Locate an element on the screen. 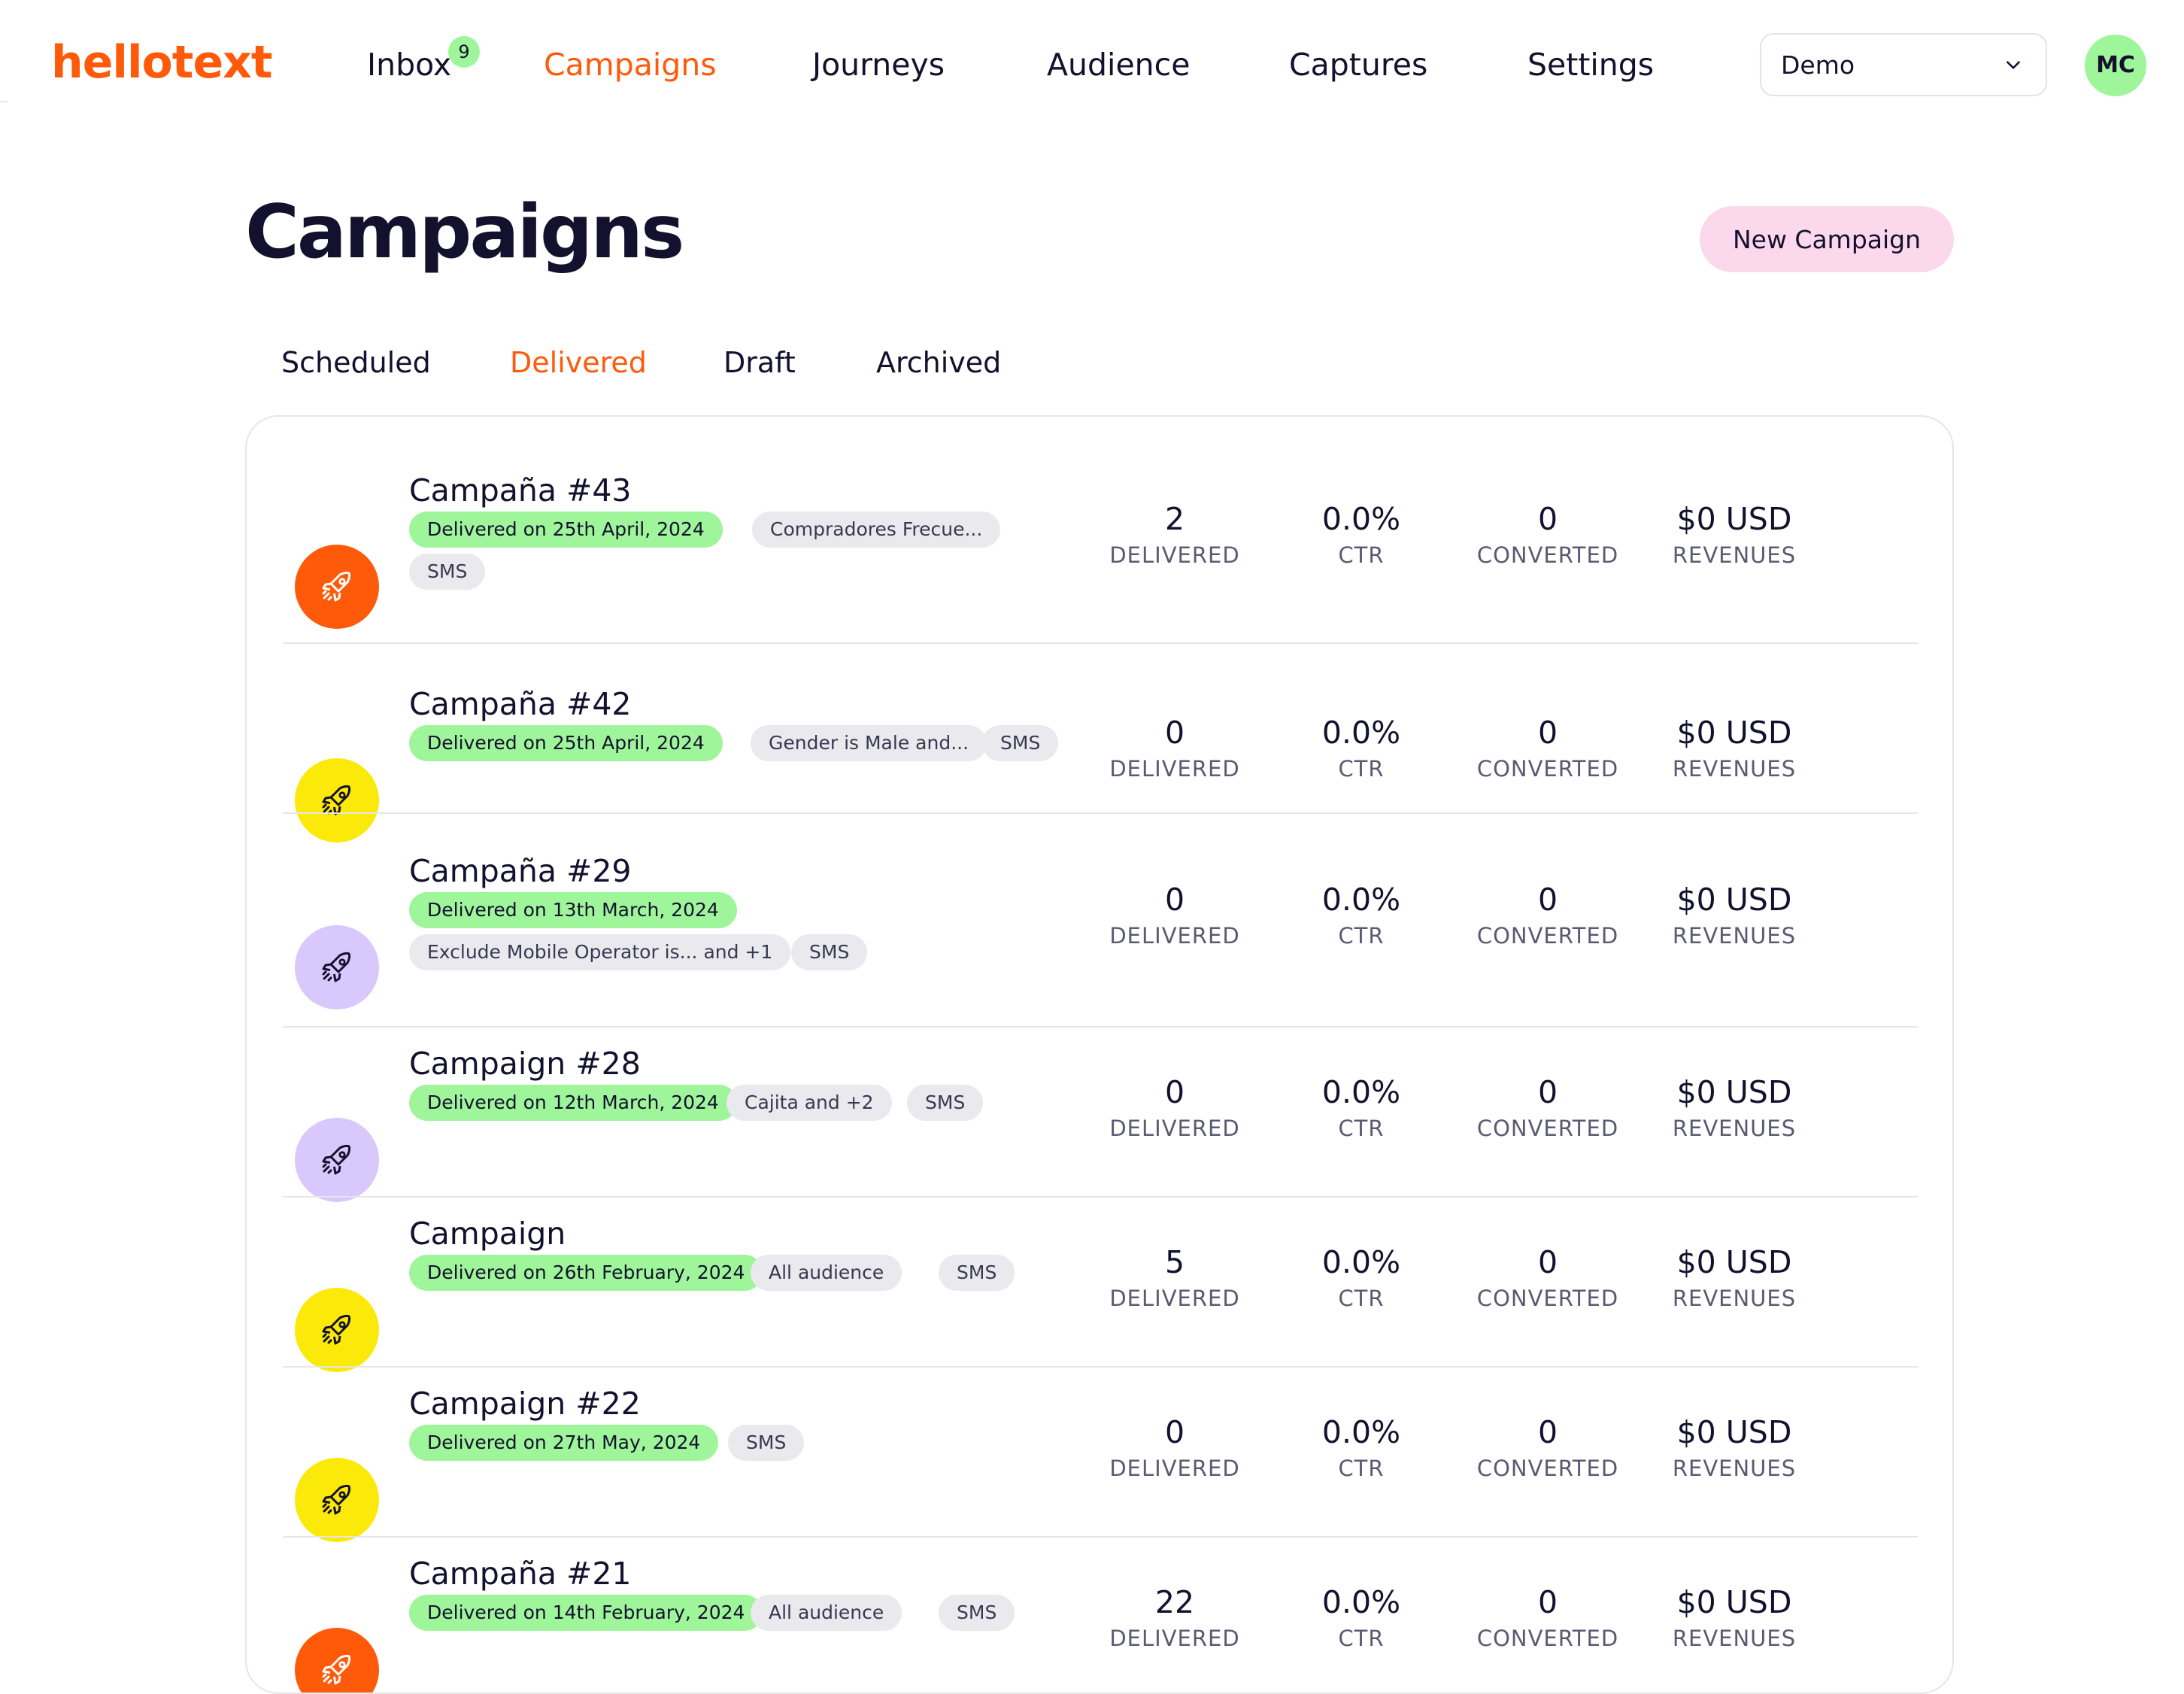 The width and height of the screenshot is (2184, 1694). status-chip: Delivered on 27th May, 2024 is located at coordinates (564, 1443).